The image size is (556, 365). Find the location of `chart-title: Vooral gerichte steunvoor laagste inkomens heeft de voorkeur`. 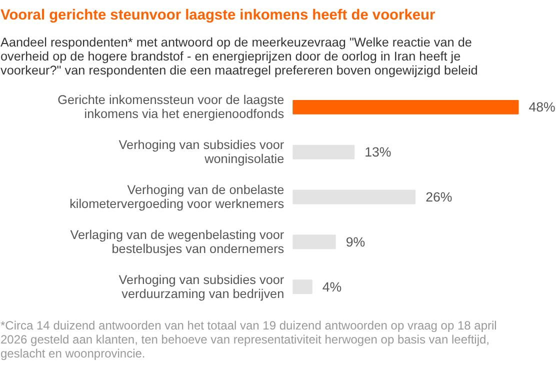

chart-title: Vooral gerichte steunvoor laagste inkomens heeft de voorkeur is located at coordinates (218, 16).